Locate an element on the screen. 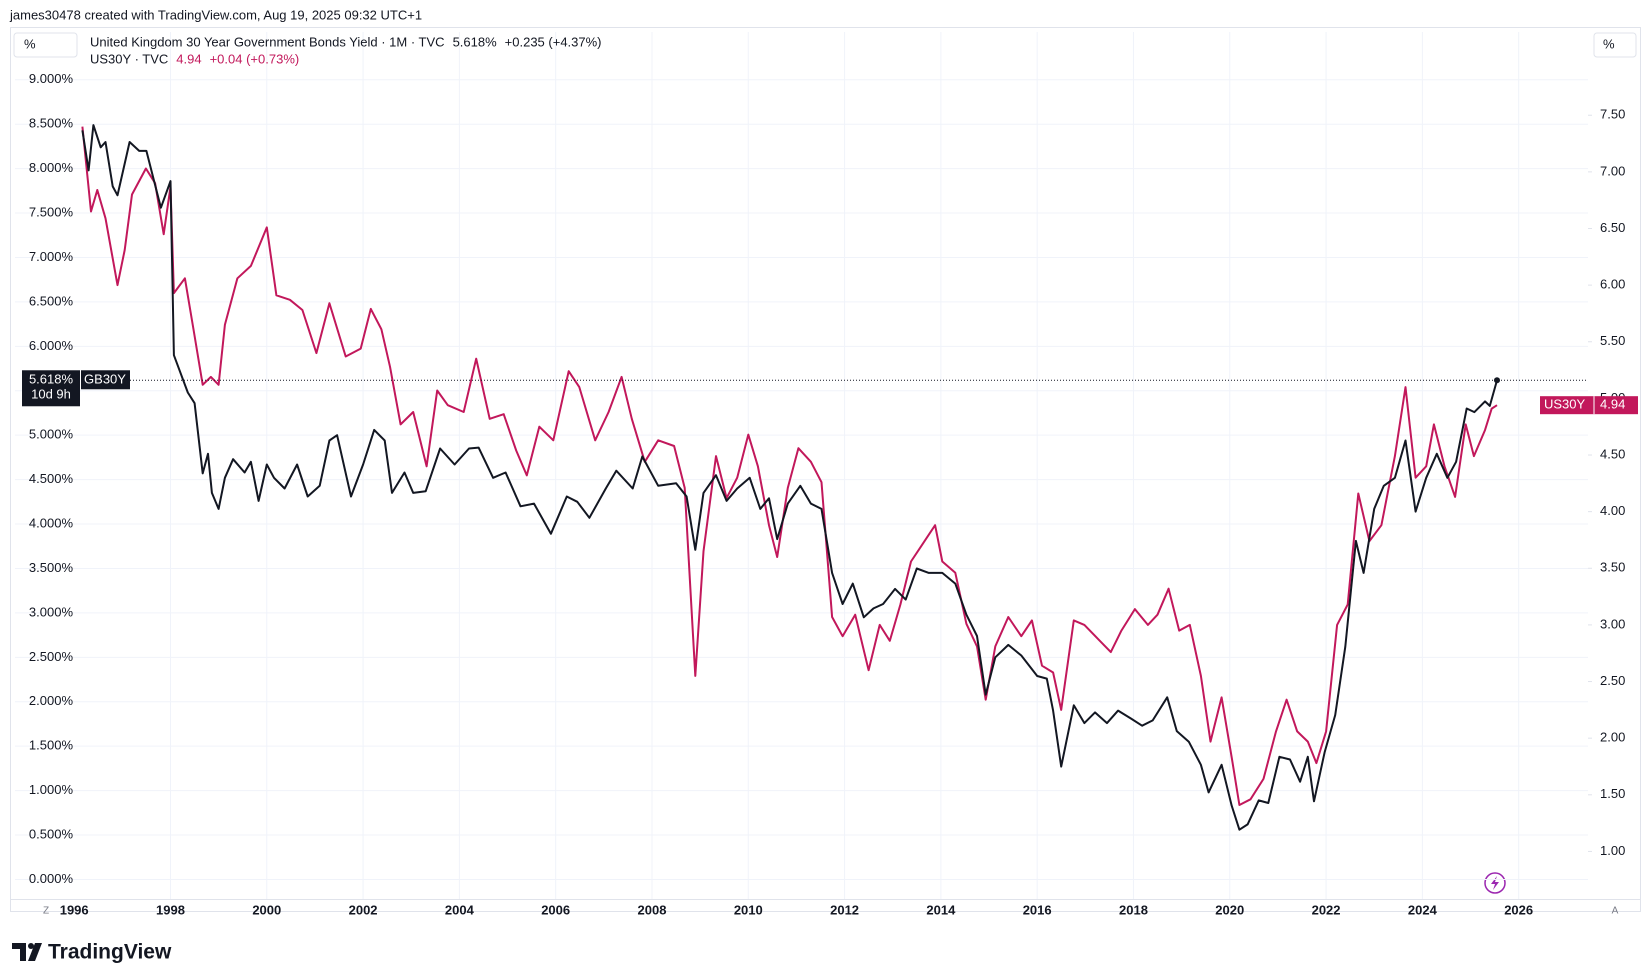  x-tick-label: 2006 is located at coordinates (555, 909).